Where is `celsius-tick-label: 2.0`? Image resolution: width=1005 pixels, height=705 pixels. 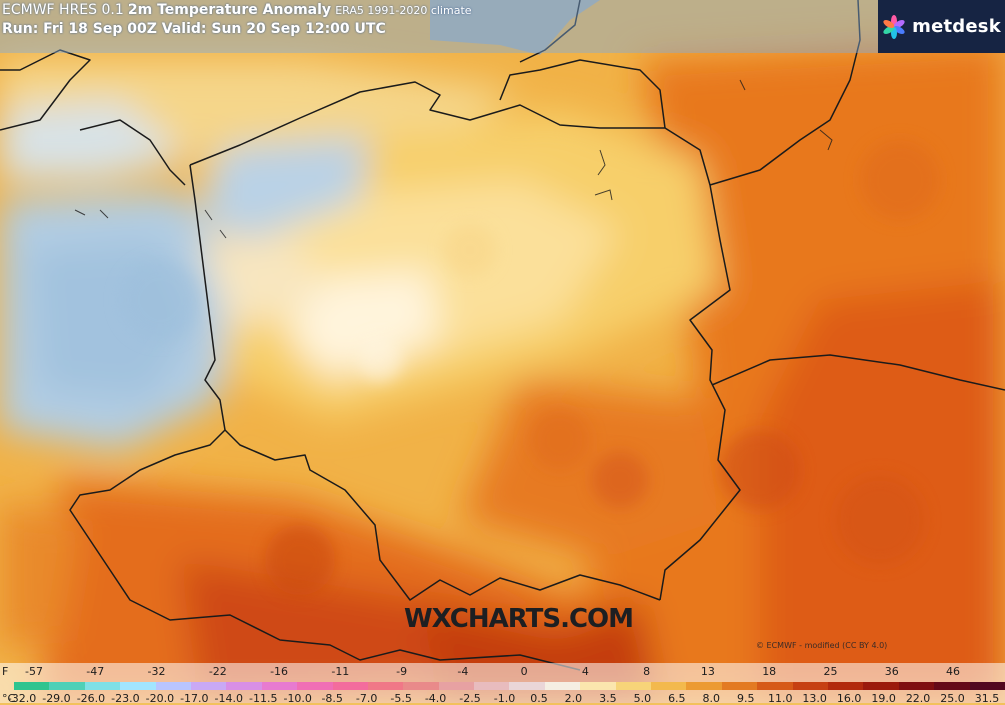
celsius-tick-label: 2.0 is located at coordinates (573, 698).